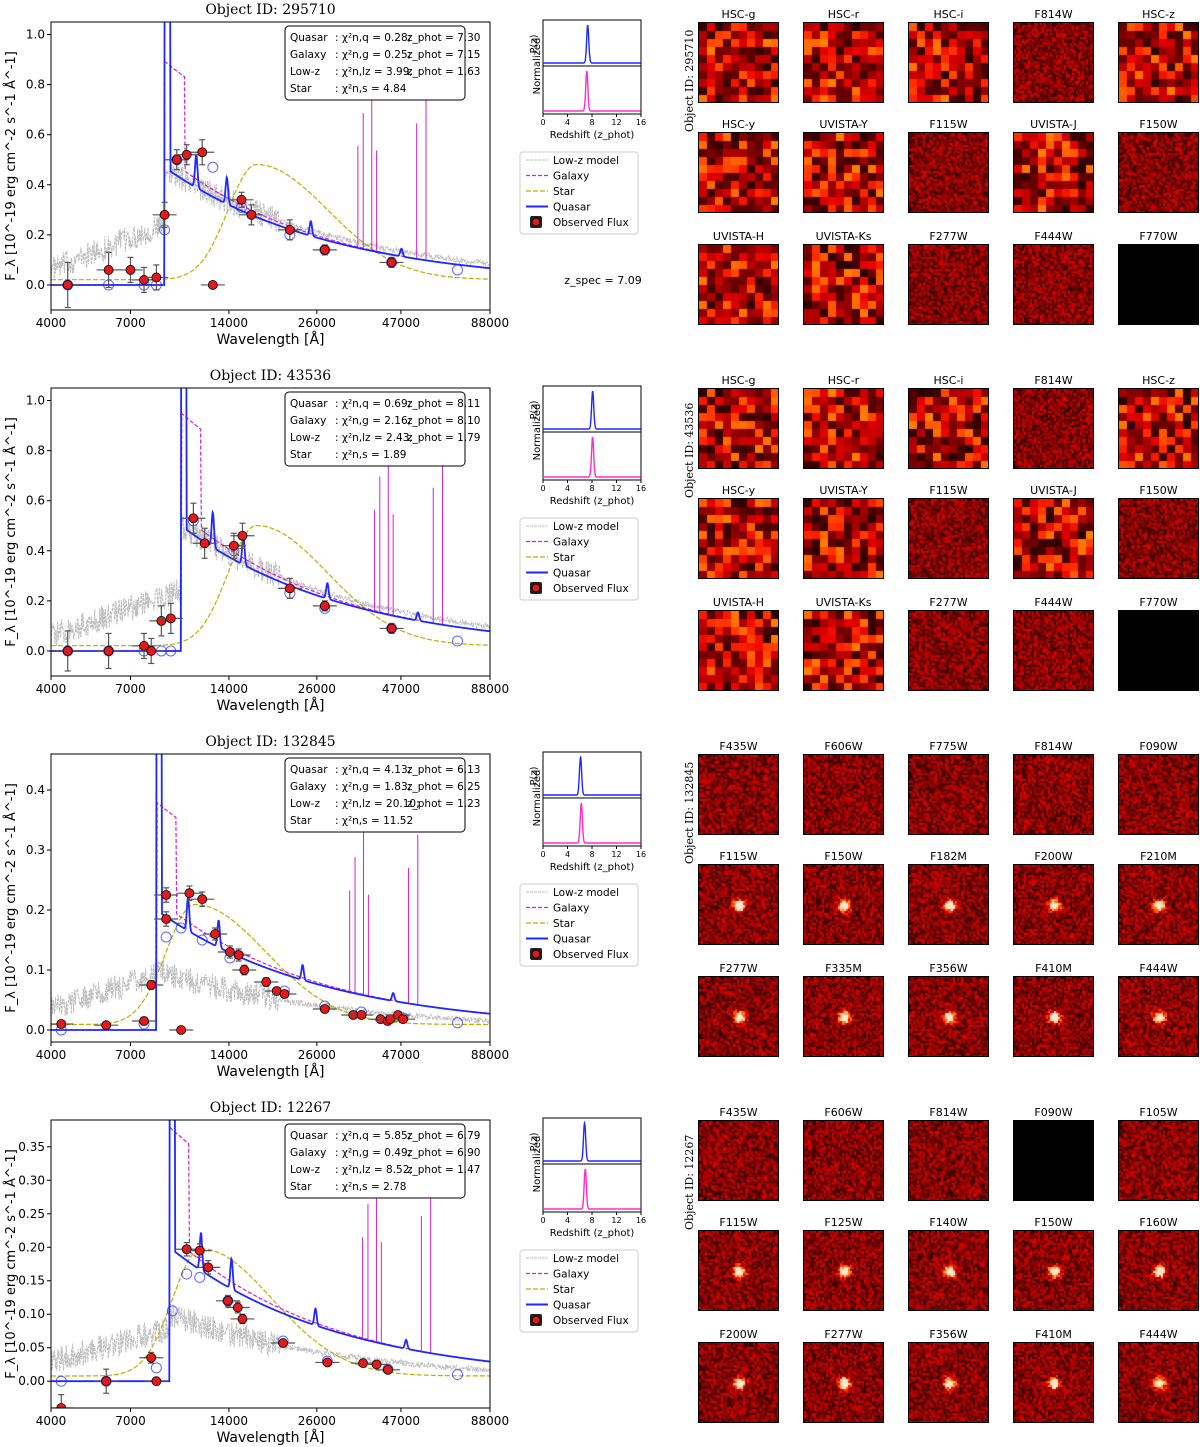 Image resolution: width=1200 pixels, height=1447 pixels. I want to click on pz-x-tick-label: 12, so click(616, 122).